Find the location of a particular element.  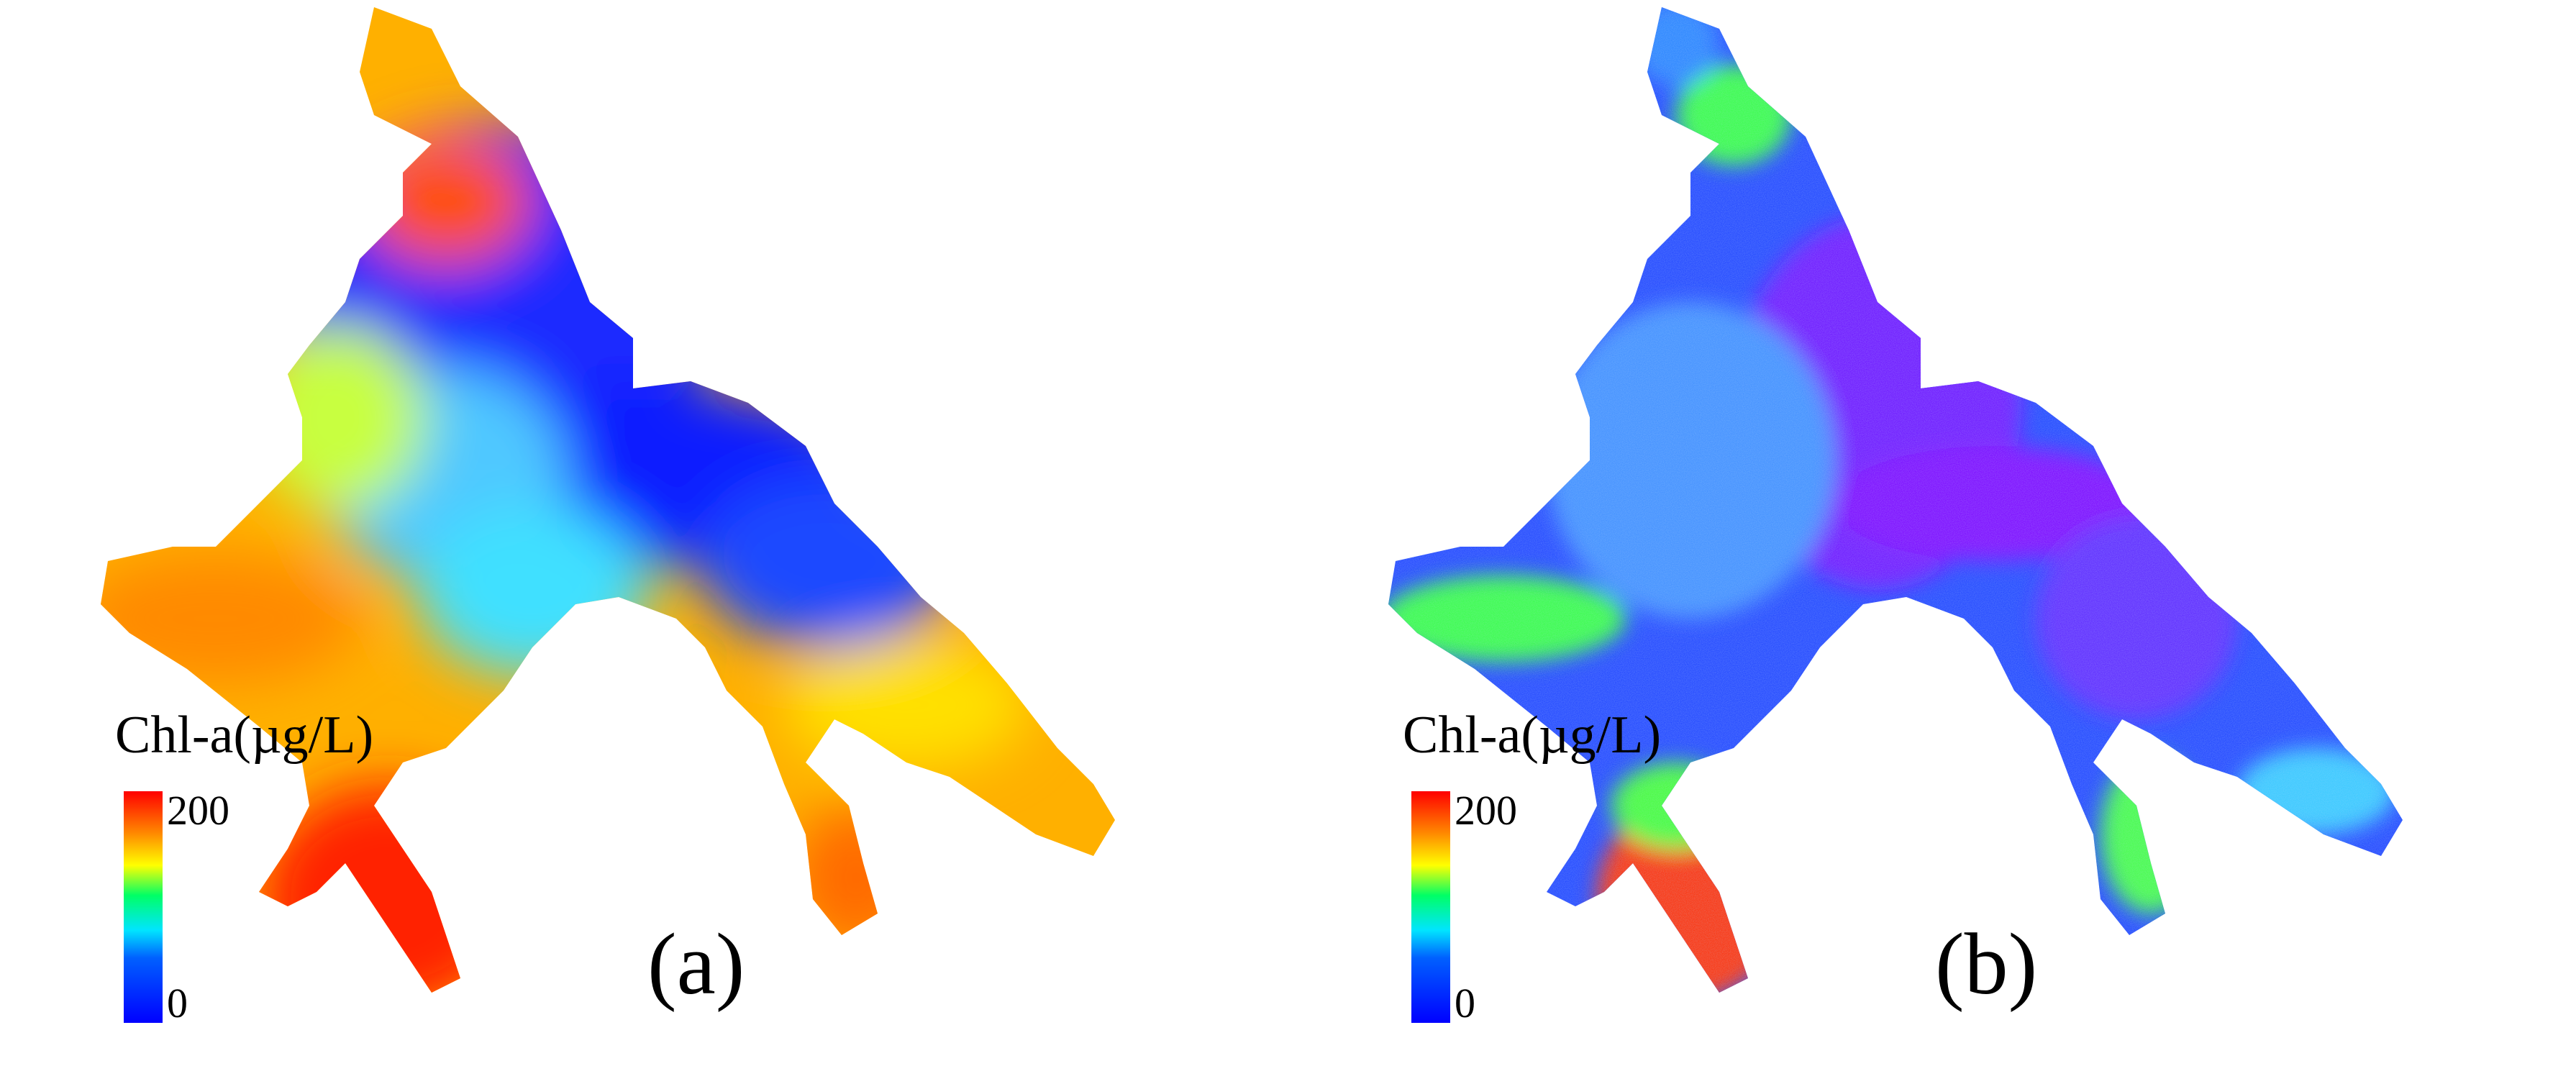

panel-label: (a) is located at coordinates (696, 964).